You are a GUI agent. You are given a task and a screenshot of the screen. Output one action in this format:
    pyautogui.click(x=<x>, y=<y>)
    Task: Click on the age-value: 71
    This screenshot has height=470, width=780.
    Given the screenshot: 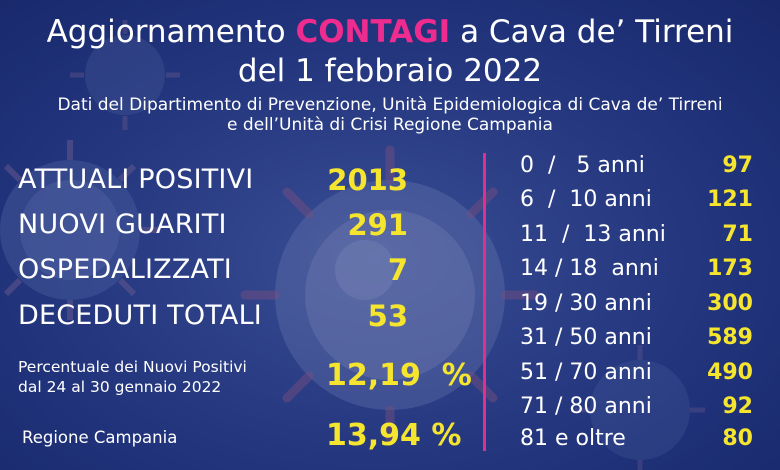 What is the action you would take?
    pyautogui.click(x=737, y=234)
    